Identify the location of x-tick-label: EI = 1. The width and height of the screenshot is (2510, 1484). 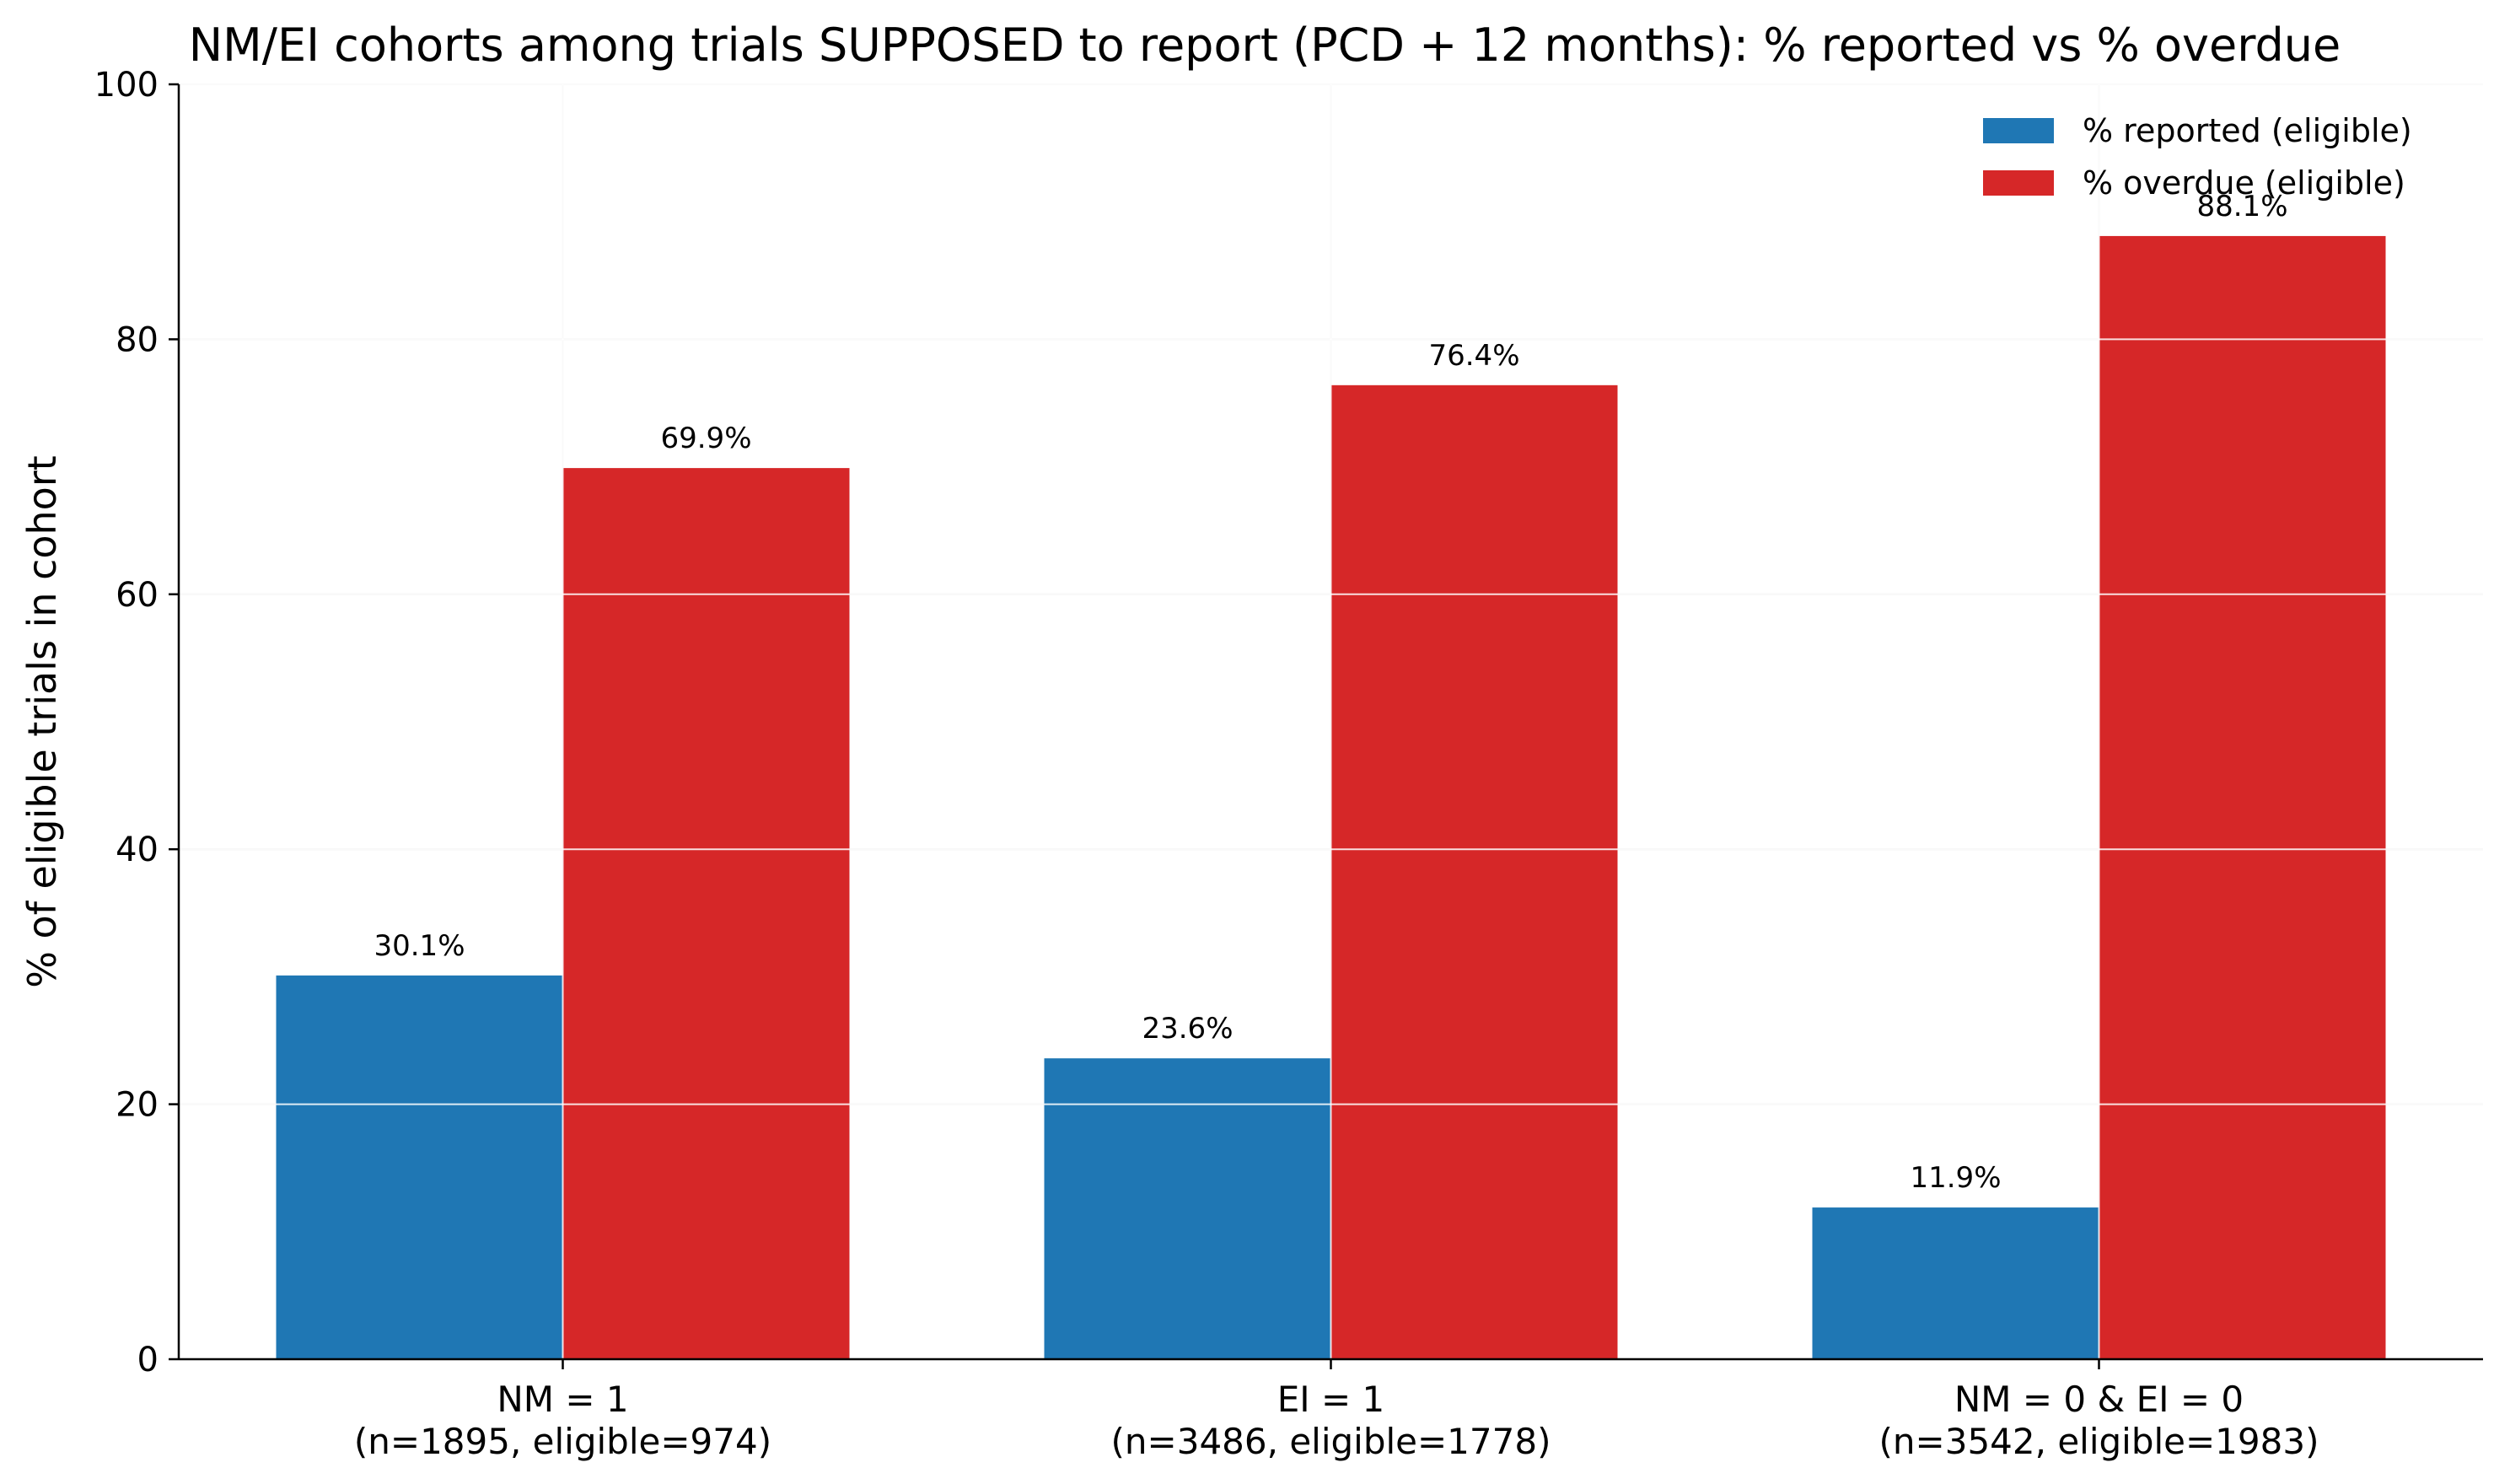
(1331, 1399).